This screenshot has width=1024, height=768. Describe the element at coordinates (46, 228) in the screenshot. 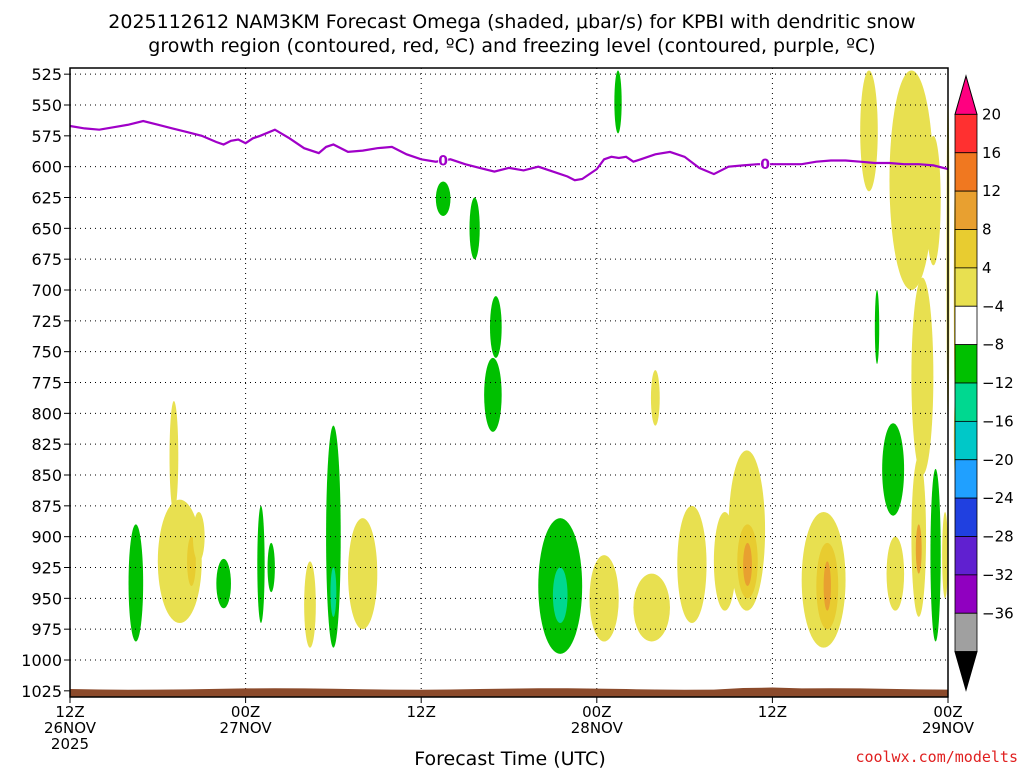

I see `y-tick-label: 650` at that location.